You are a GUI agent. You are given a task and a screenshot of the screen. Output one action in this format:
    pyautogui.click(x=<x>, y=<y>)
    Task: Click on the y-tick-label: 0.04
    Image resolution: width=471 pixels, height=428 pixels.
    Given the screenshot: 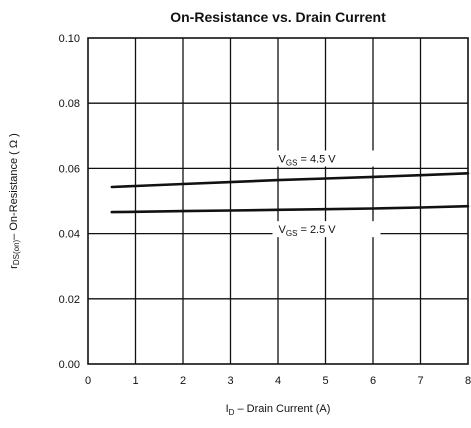 What is the action you would take?
    pyautogui.click(x=69, y=235)
    